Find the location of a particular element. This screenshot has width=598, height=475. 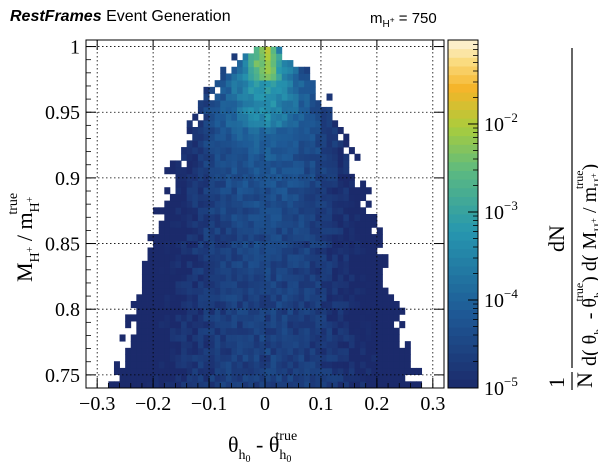

colorbar-band is located at coordinates (463, 123).